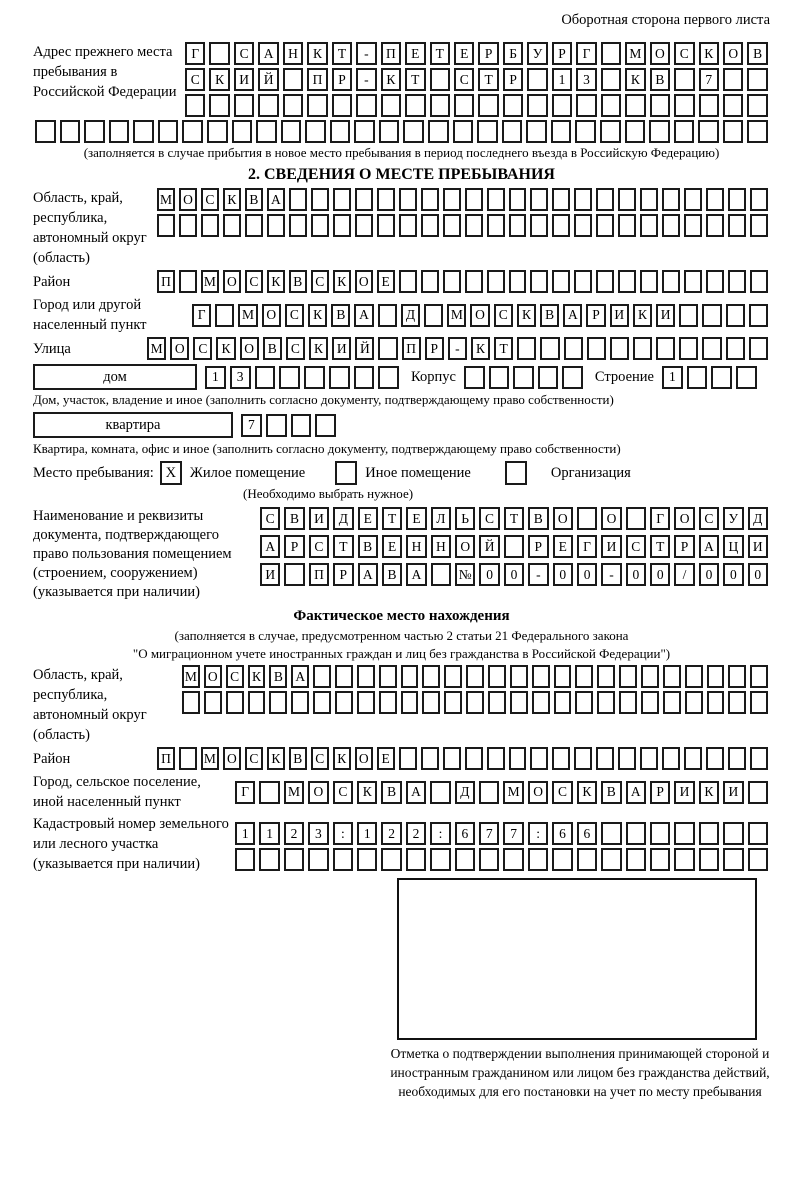  Describe the element at coordinates (562, 574) in the screenshot. I see `char-cell: 0` at that location.